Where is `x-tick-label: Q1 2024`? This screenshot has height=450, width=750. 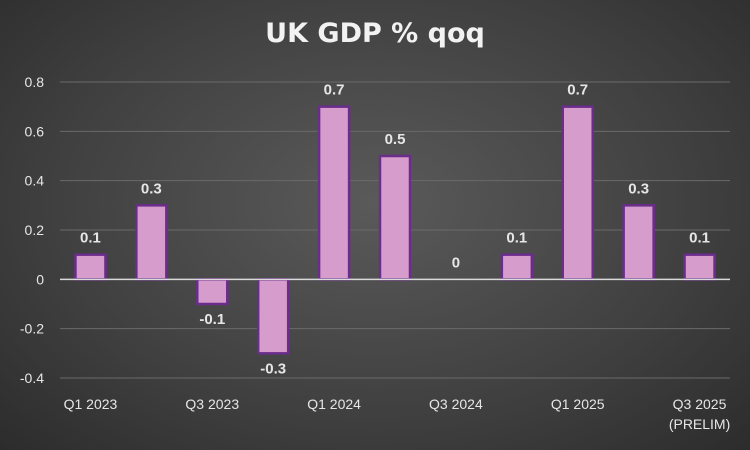 x-tick-label: Q1 2024 is located at coordinates (334, 404).